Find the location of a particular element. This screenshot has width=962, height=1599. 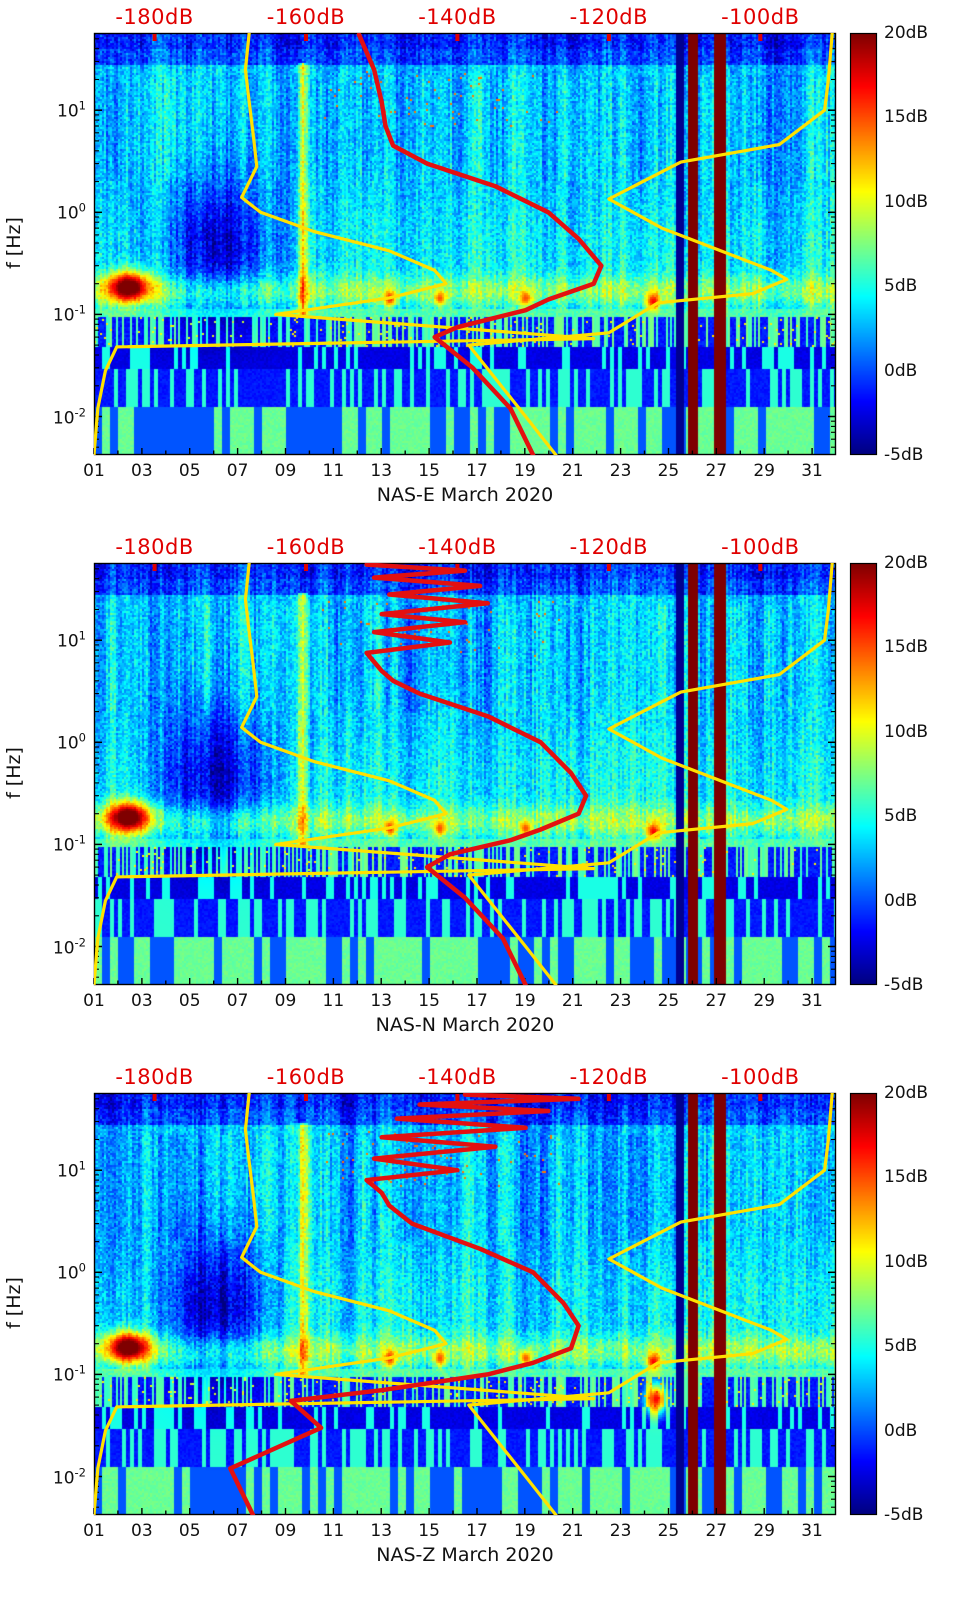

panel-title: NAS-E March 2020 is located at coordinates (465, 495).